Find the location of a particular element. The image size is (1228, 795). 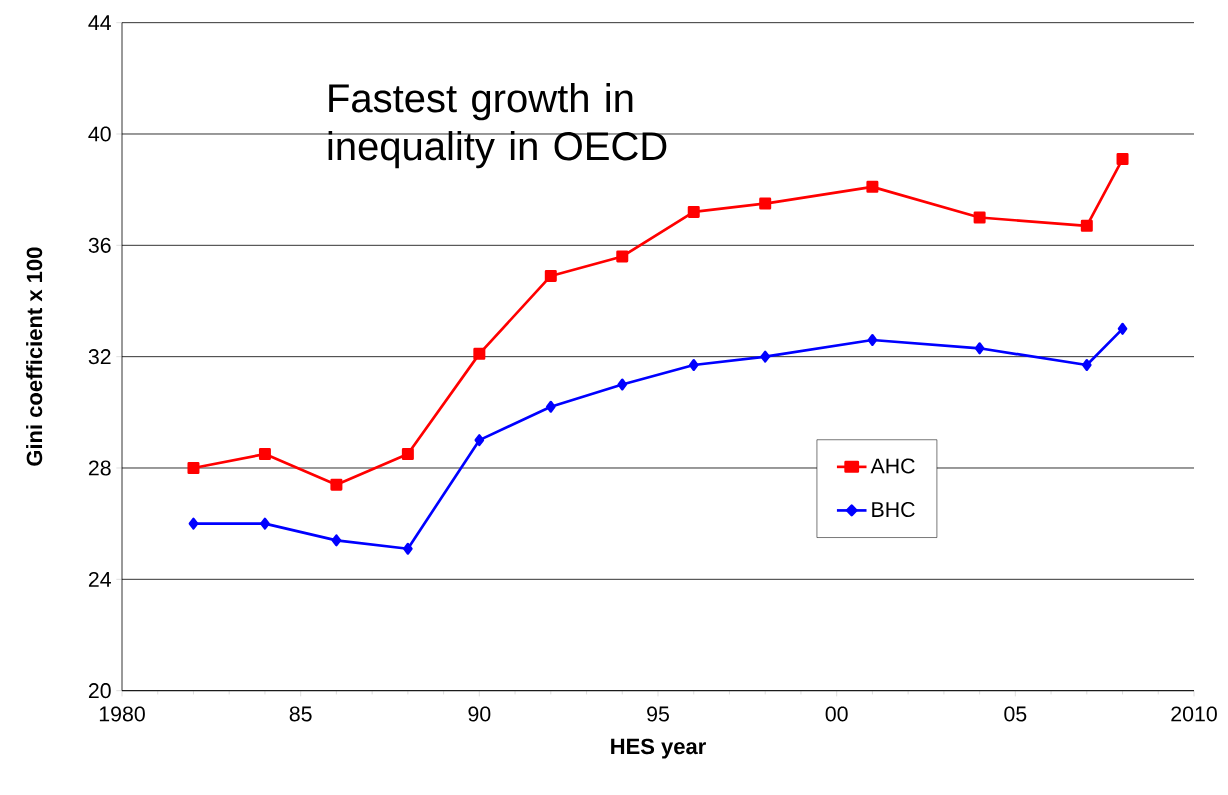

y-tick-label: 20 is located at coordinates (99, 691).